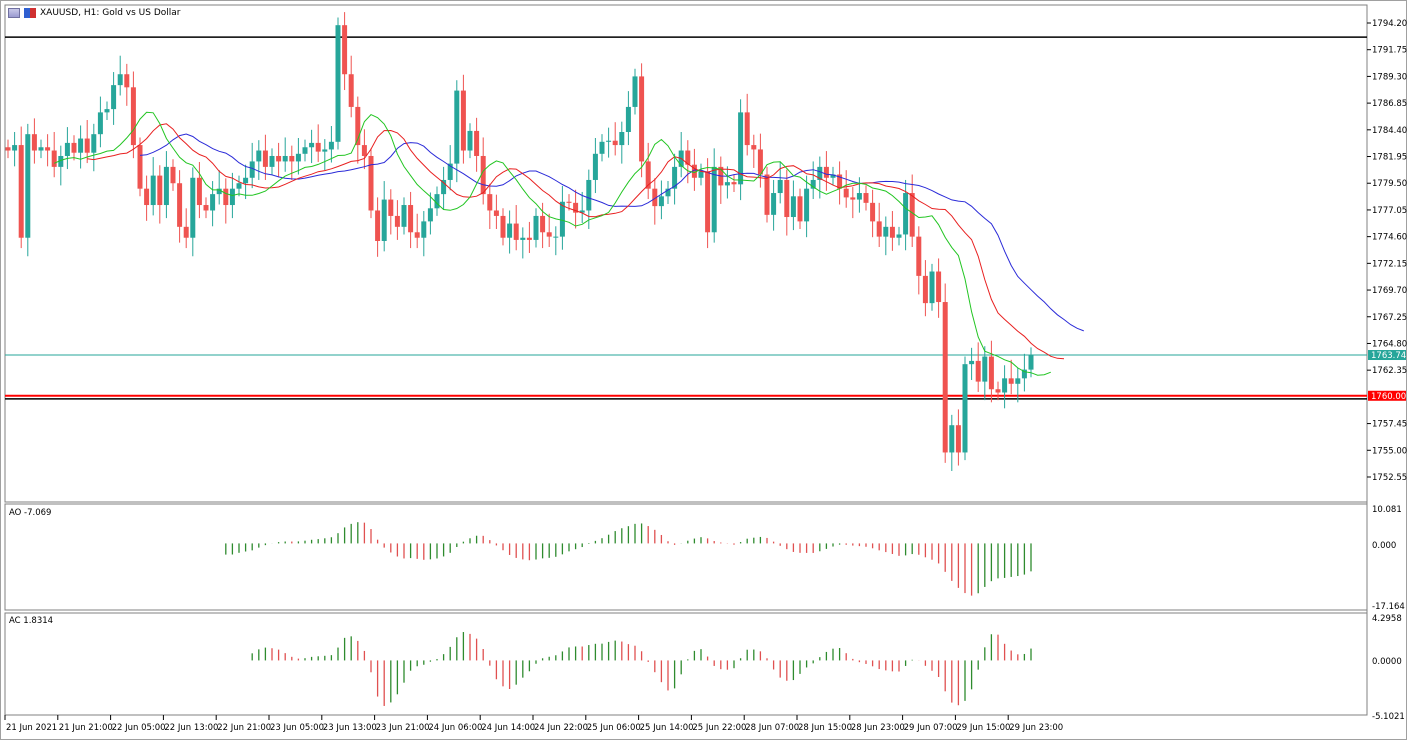 This screenshot has width=1407, height=740. Describe the element at coordinates (983, 728) in the screenshot. I see `time-tick-label: 29 Jun 15:00` at that location.